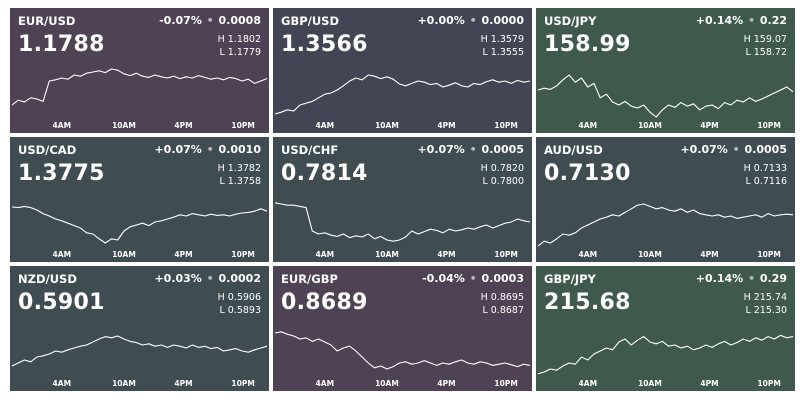 The height and width of the screenshot is (407, 800). What do you see at coordinates (573, 150) in the screenshot?
I see `pair-label: AUD/USD` at bounding box center [573, 150].